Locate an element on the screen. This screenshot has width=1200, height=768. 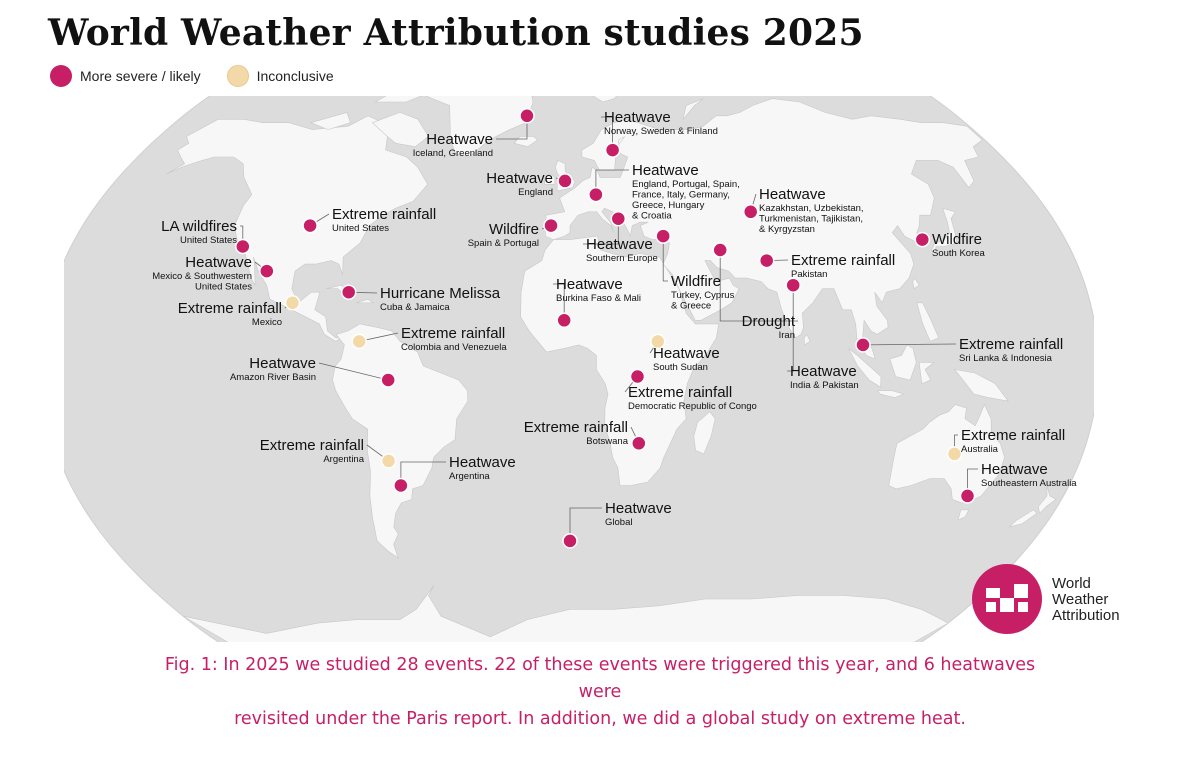
wwa-logo-mark is located at coordinates (1007, 599).